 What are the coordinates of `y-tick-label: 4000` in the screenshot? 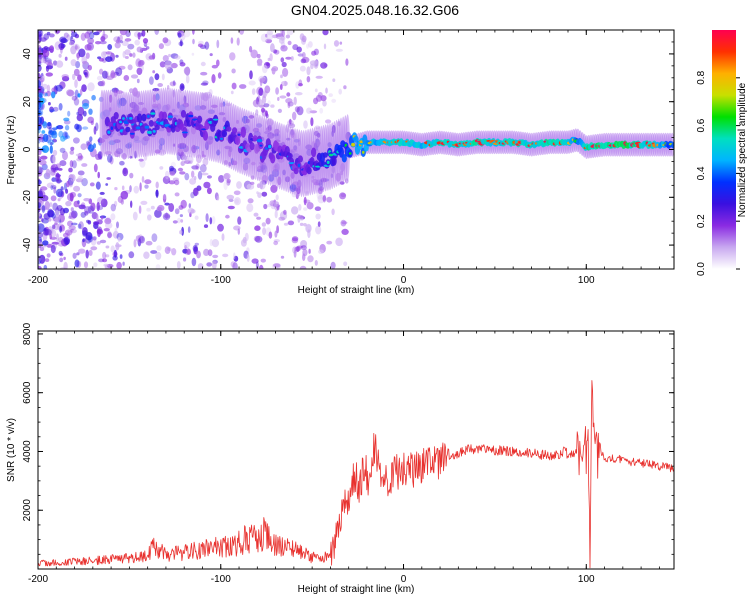 It's located at (27, 451).